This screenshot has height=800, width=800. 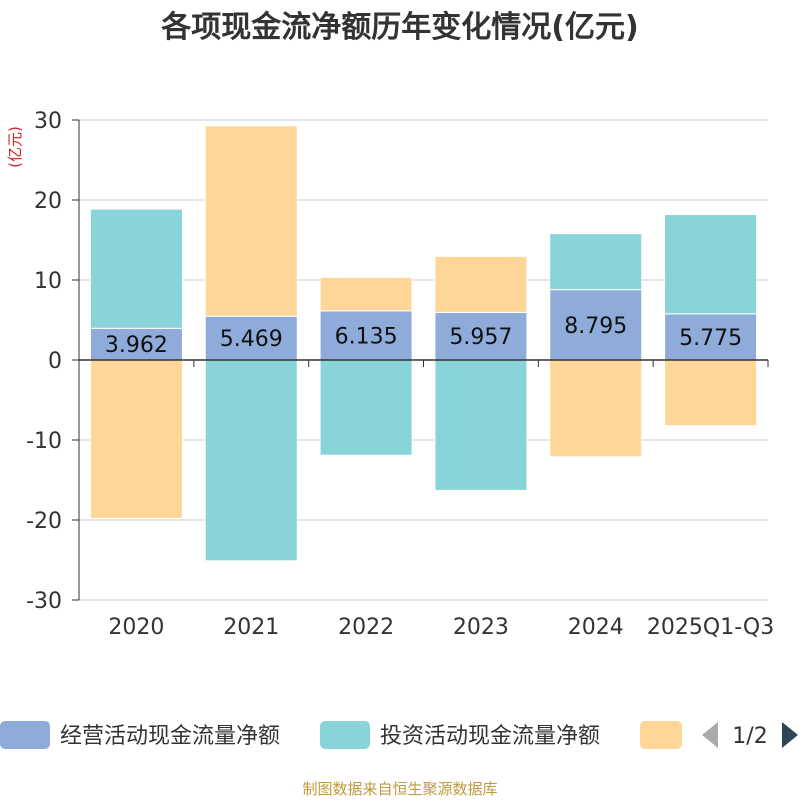 I want to click on legend-next-icon, so click(x=790, y=735).